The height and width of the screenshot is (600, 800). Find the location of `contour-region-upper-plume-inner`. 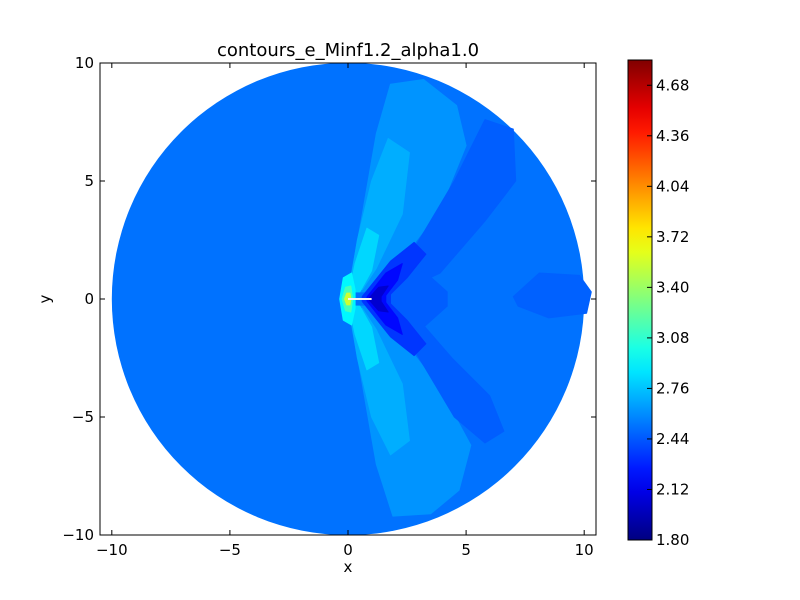

contour-region-upper-plume-inner is located at coordinates (364, 260).